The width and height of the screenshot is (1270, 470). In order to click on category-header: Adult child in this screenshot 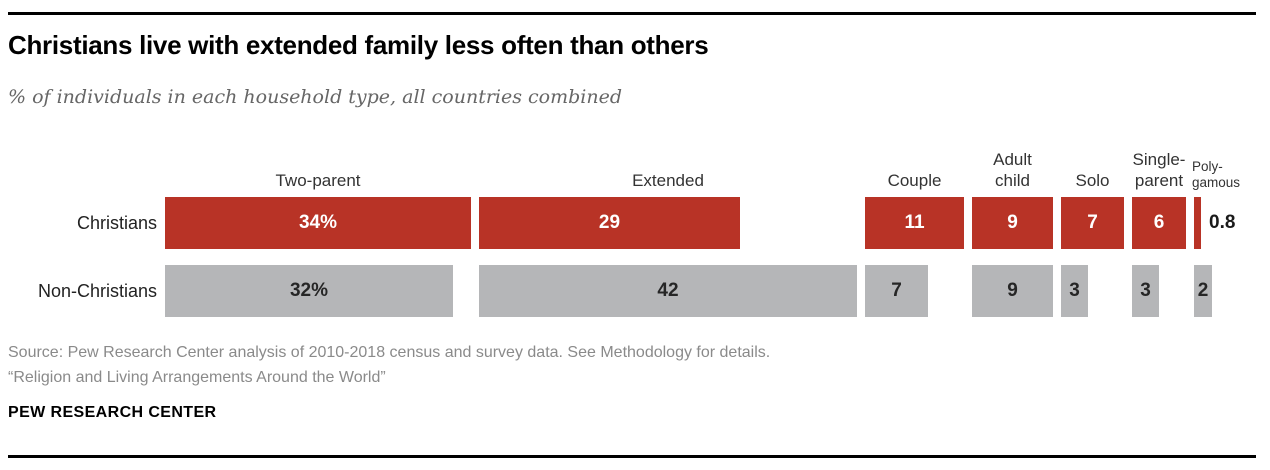, I will do `click(1012, 170)`.